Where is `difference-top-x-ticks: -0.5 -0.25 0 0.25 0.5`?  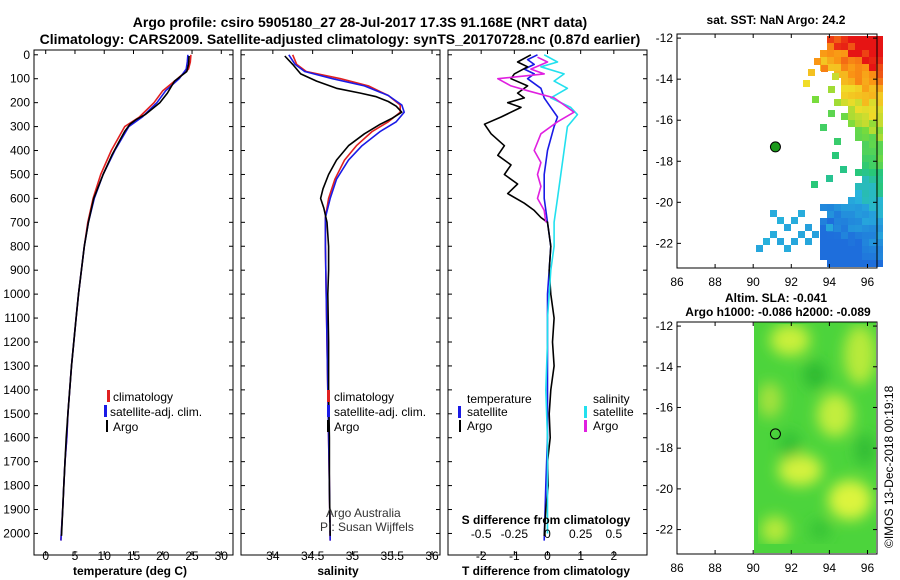 difference-top-x-ticks: -0.5 -0.25 0 0.25 0.5 is located at coordinates (547, 534).